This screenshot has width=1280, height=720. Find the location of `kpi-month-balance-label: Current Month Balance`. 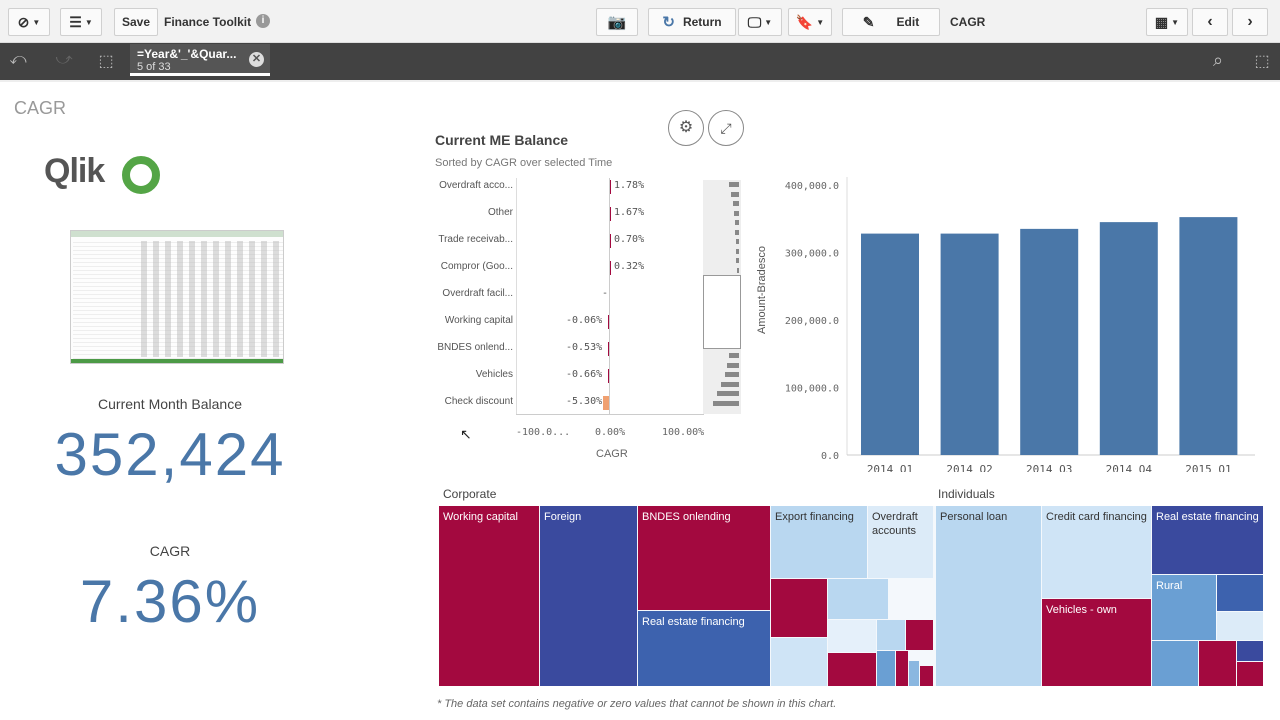

kpi-month-balance-label: Current Month Balance is located at coordinates (170, 404).